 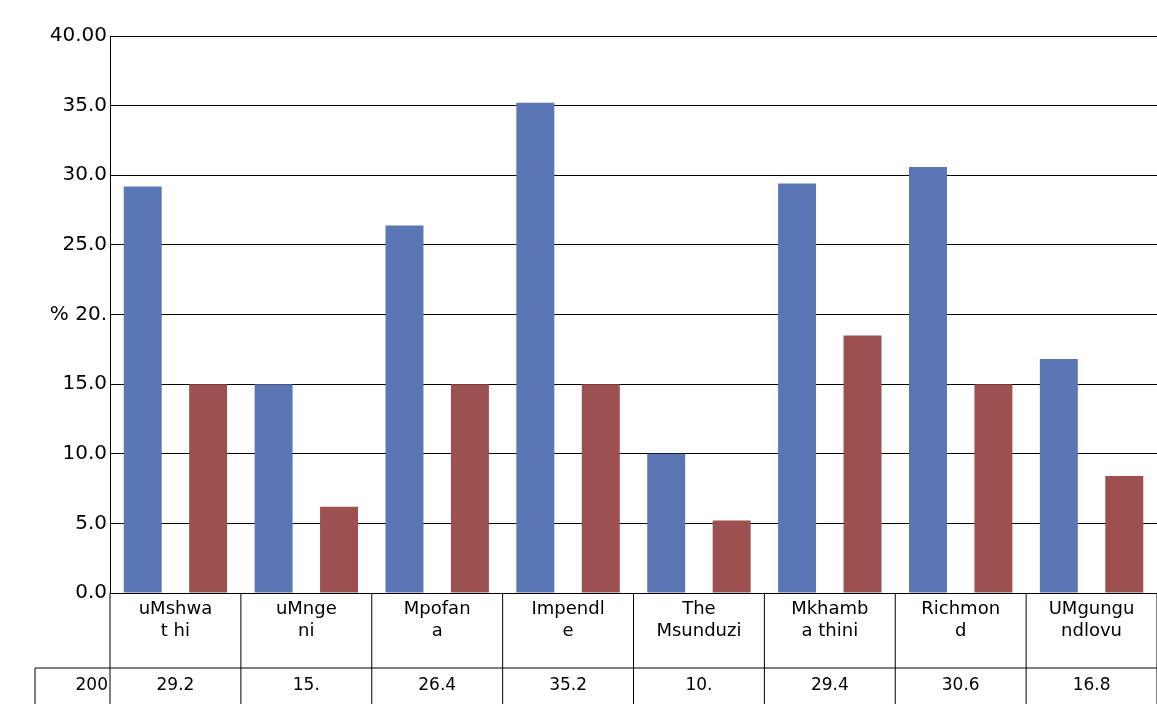 What do you see at coordinates (306, 619) in the screenshot?
I see `x-tick-label: uMnge ni` at bounding box center [306, 619].